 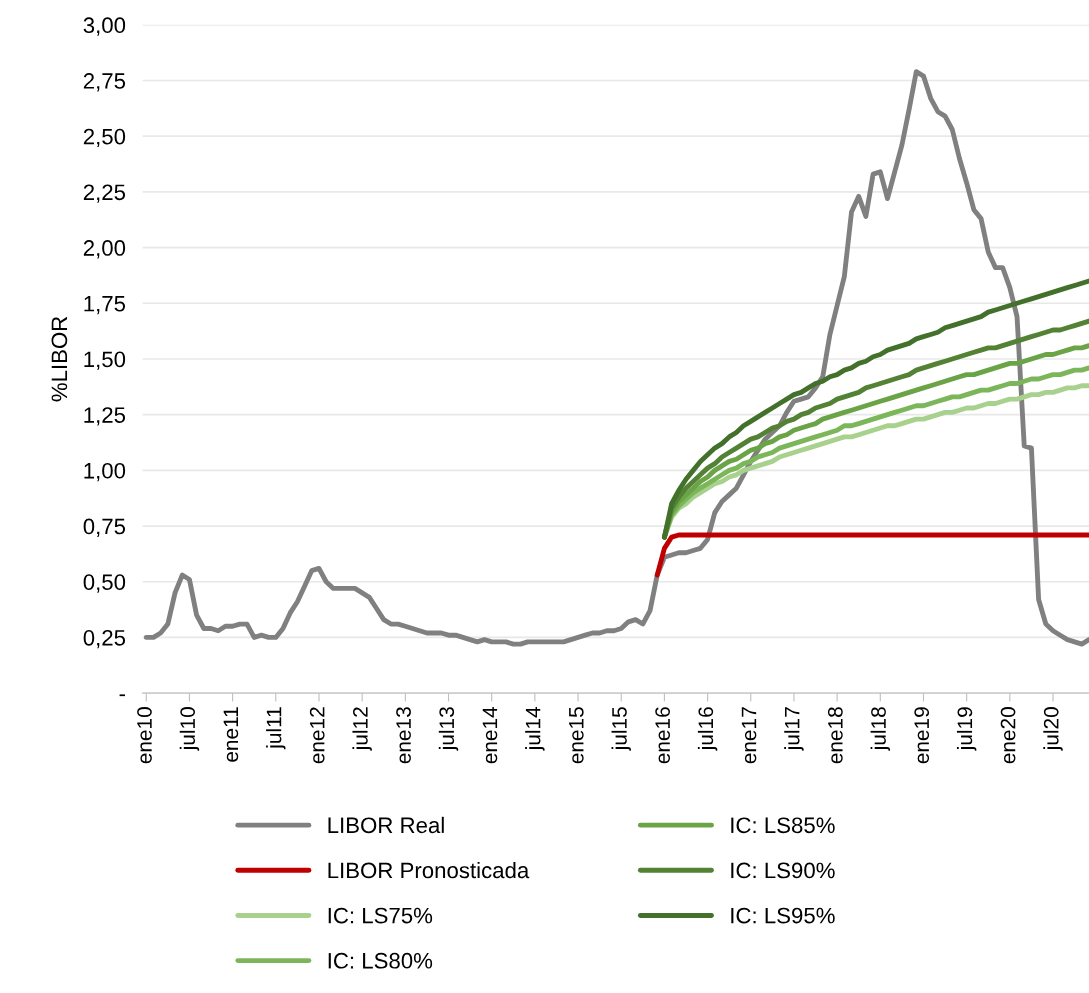 What do you see at coordinates (380, 960) in the screenshot?
I see `legend-label: IC: LS80%` at bounding box center [380, 960].